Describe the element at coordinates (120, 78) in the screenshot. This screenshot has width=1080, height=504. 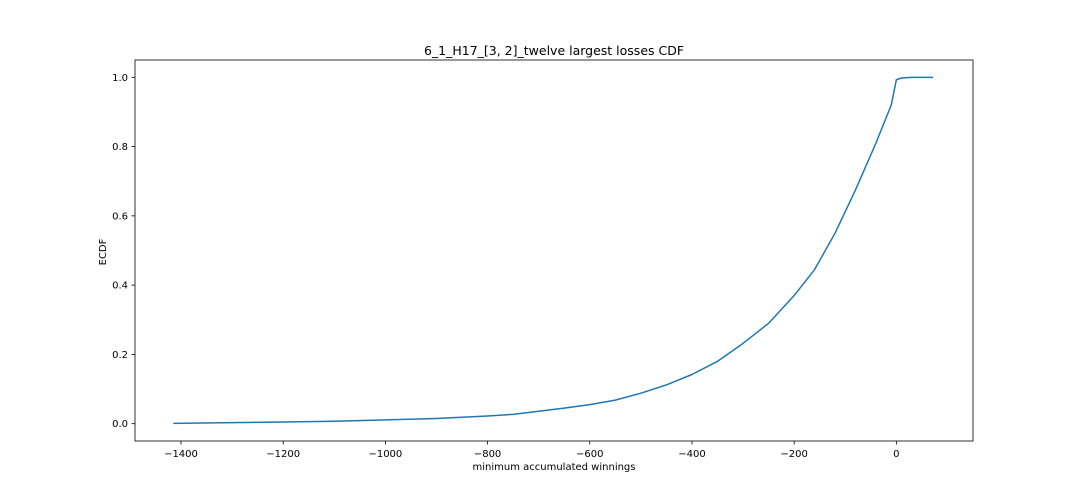
I see `y-tick-label: 1.0` at that location.